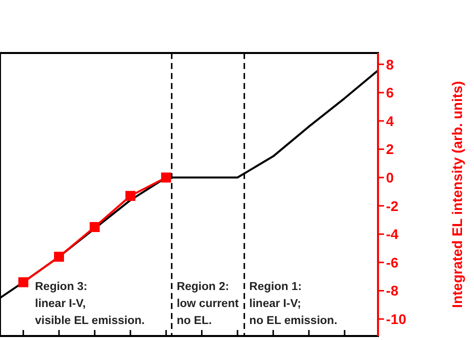 This screenshot has height=340, width=474. Describe the element at coordinates (392, 206) in the screenshot. I see `y-tick-label: -2` at that location.